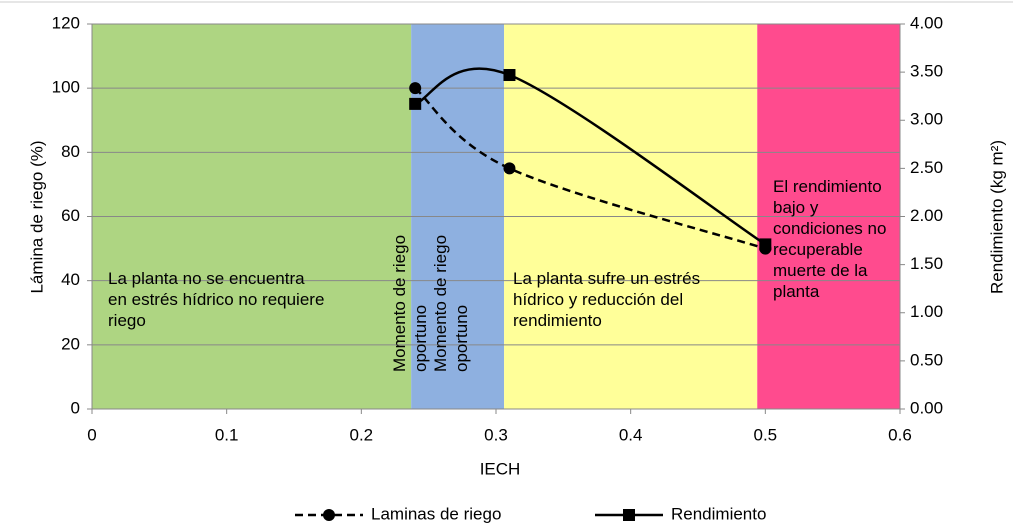  What do you see at coordinates (36, 216) in the screenshot?
I see `y-axis-title: Lámina de riego (%)` at bounding box center [36, 216].